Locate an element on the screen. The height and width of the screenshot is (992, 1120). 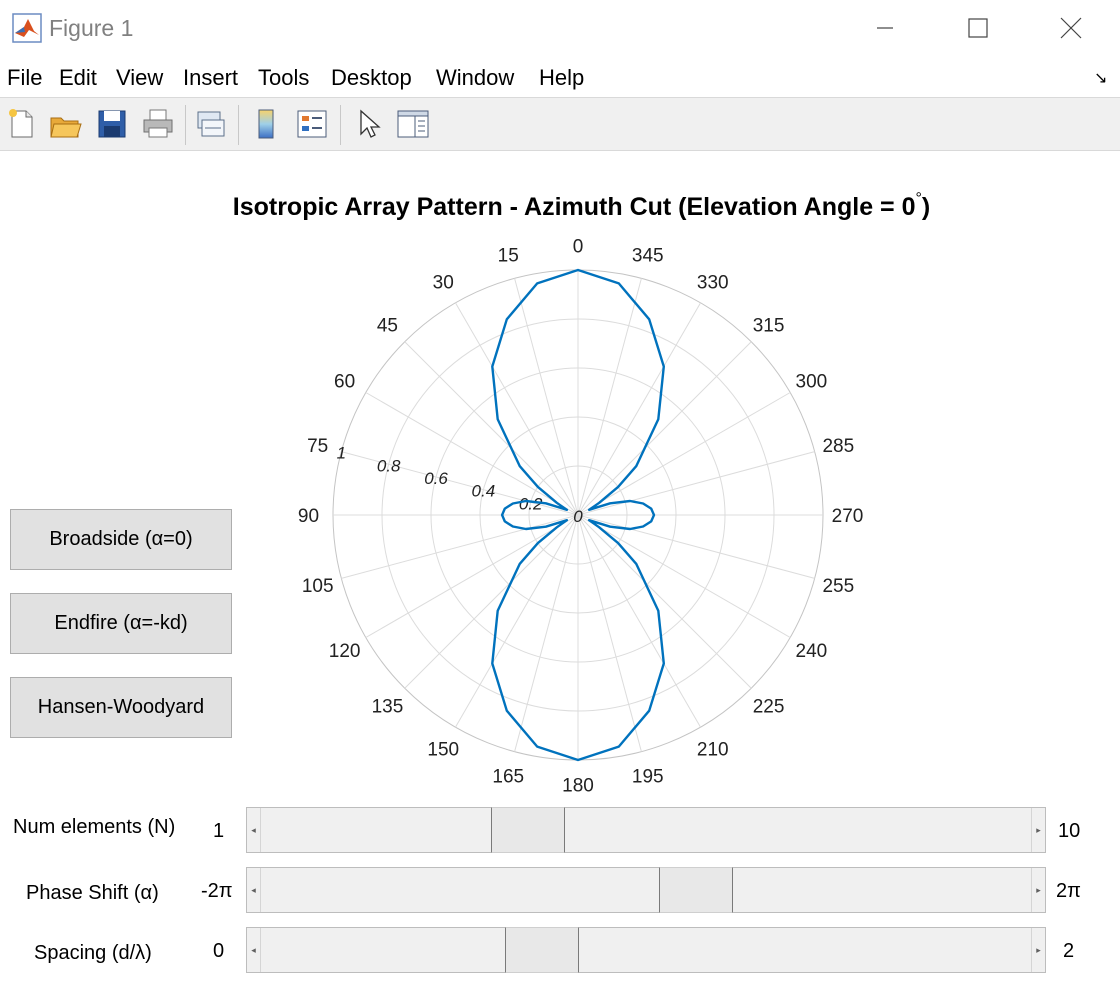
hansen-woodyard-button: Hansen-Woodyard is located at coordinates (121, 707).